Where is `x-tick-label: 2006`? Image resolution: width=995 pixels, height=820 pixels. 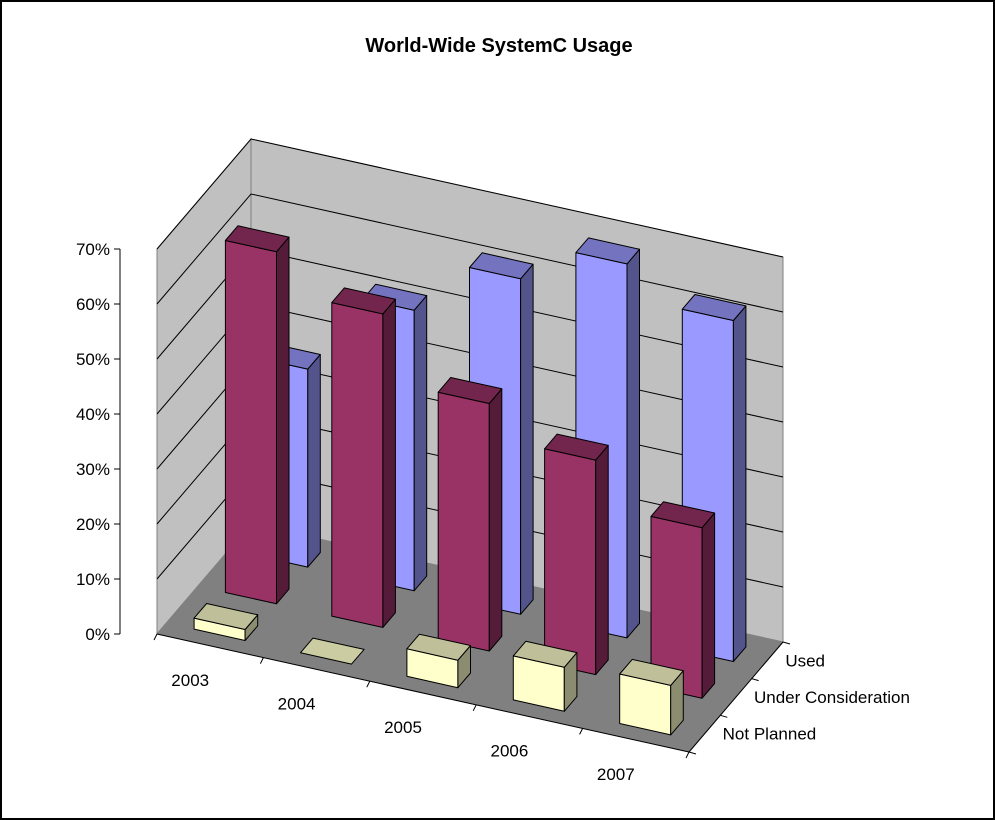 x-tick-label: 2006 is located at coordinates (509, 751).